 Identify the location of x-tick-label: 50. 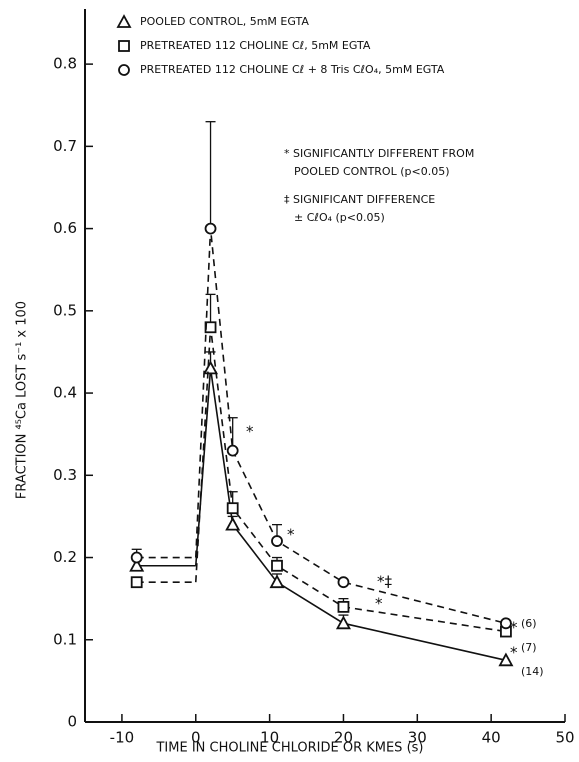
(564, 738).